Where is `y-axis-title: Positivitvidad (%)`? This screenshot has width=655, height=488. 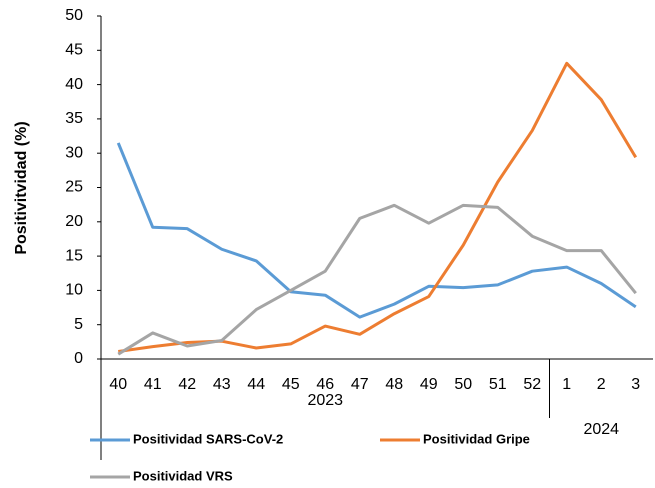 y-axis-title: Positivitvidad (%) is located at coordinates (21, 187).